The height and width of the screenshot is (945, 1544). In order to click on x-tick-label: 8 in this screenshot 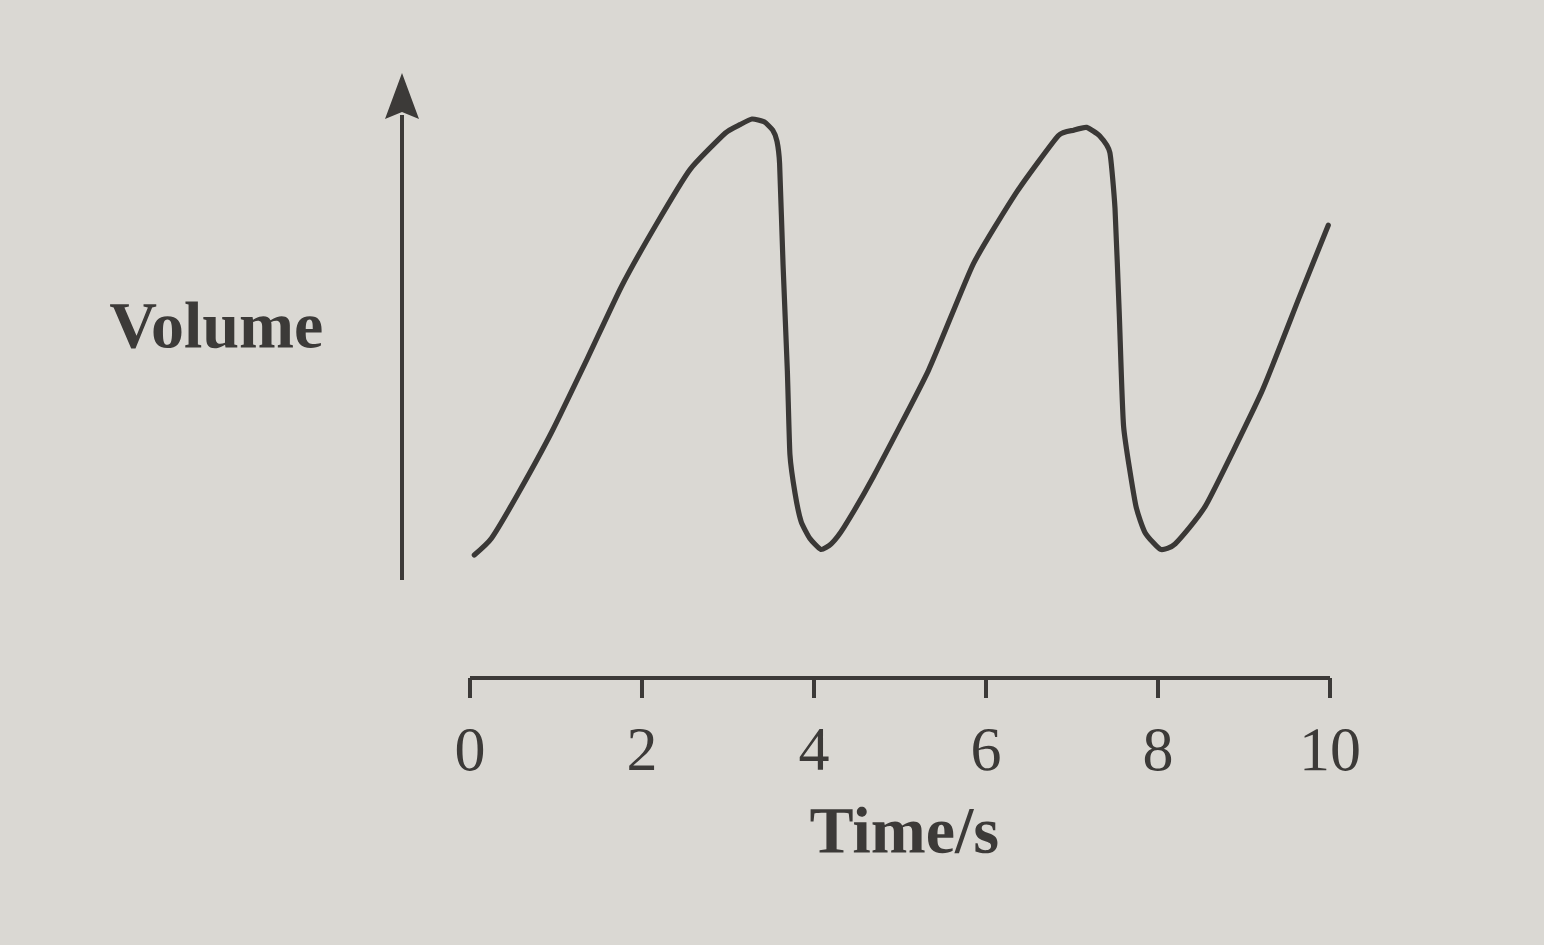, I will do `click(1158, 750)`.